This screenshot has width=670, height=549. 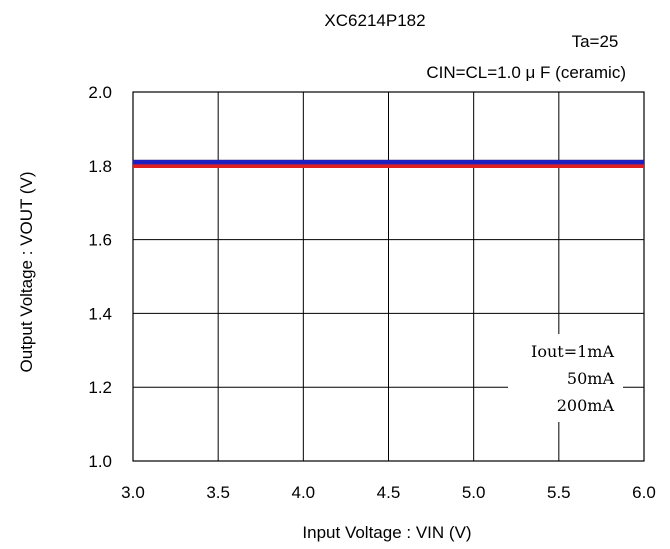 What do you see at coordinates (100, 92) in the screenshot?
I see `y-tick-label: 2.0` at bounding box center [100, 92].